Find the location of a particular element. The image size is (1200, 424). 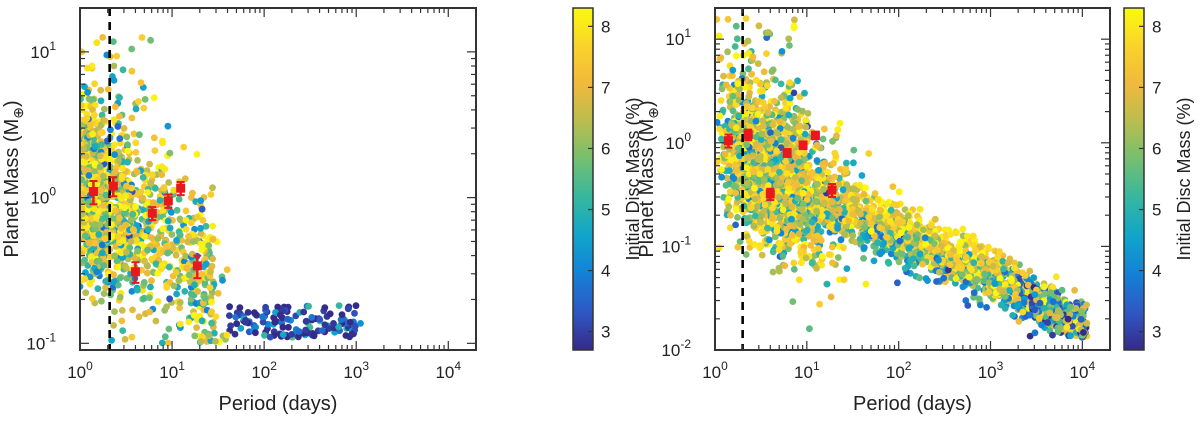

colorbar-tick-label: 7 is located at coordinates (605, 87).